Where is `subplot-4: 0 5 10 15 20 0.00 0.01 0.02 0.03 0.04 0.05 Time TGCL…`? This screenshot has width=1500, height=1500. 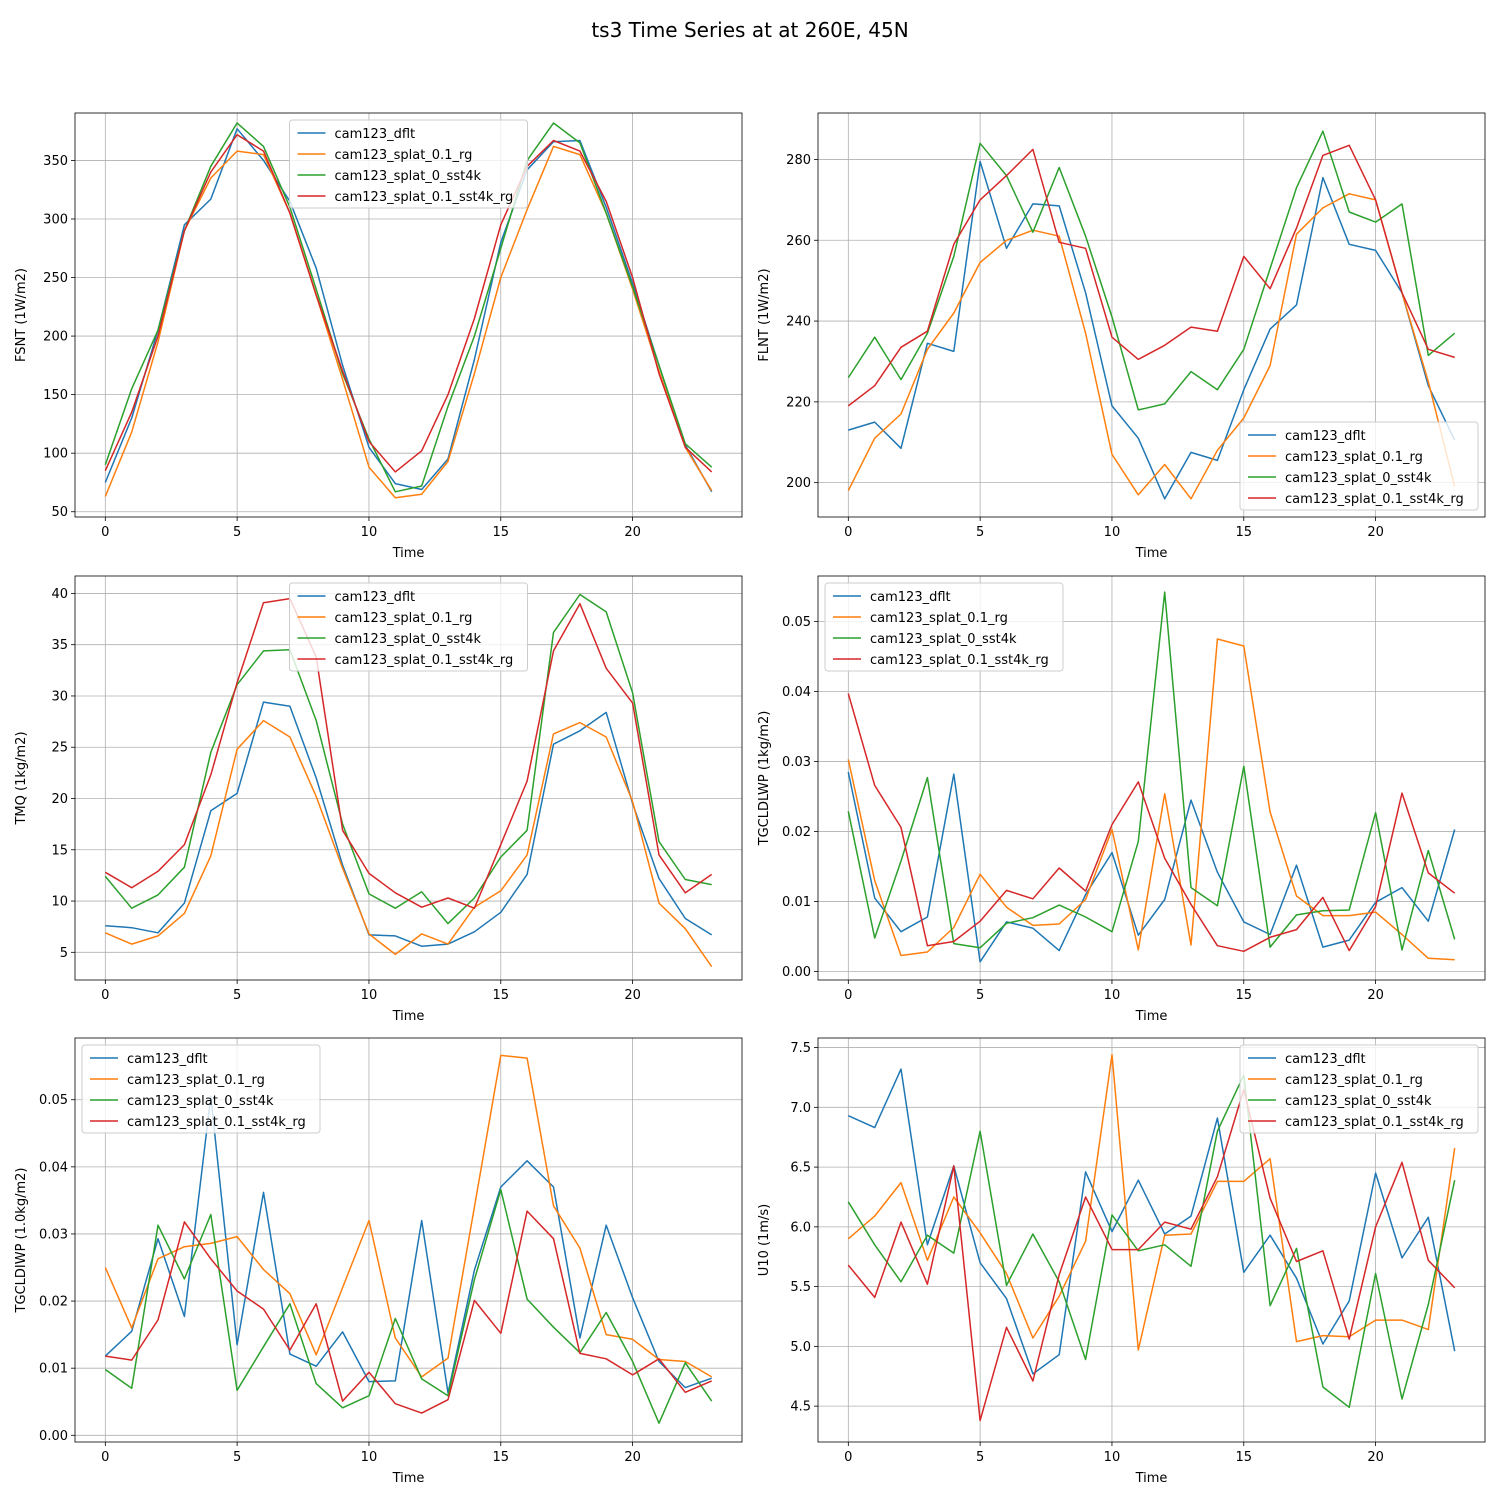
subplot-4: 0 5 10 15 20 0.00 0.01 0.02 0.03 0.04 0.05 Time TGCL… is located at coordinates (1121, 799).